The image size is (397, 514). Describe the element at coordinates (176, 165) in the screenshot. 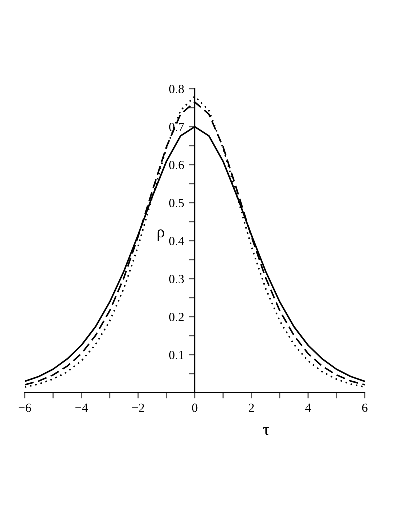

I see `y-tick-label: 0.6` at that location.